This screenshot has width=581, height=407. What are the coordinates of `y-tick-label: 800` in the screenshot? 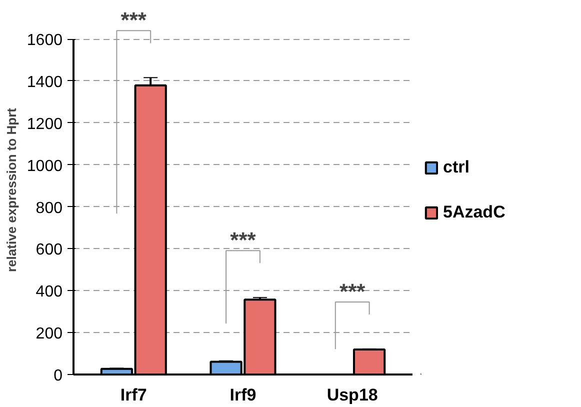 It's located at (49, 208).